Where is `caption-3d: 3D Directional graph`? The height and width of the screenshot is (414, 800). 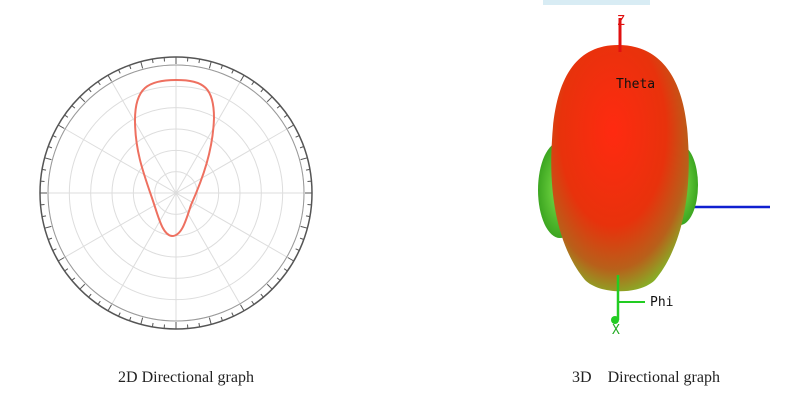
caption-3d: 3D Directional graph is located at coordinates (646, 377).